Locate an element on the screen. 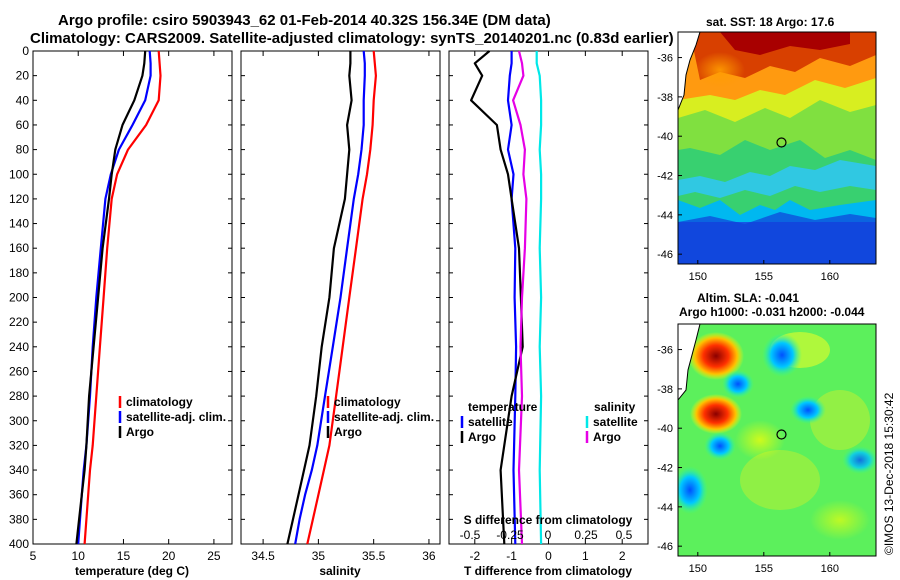 The height and width of the screenshot is (580, 900). x-tick-label: -2 is located at coordinates (474, 556).